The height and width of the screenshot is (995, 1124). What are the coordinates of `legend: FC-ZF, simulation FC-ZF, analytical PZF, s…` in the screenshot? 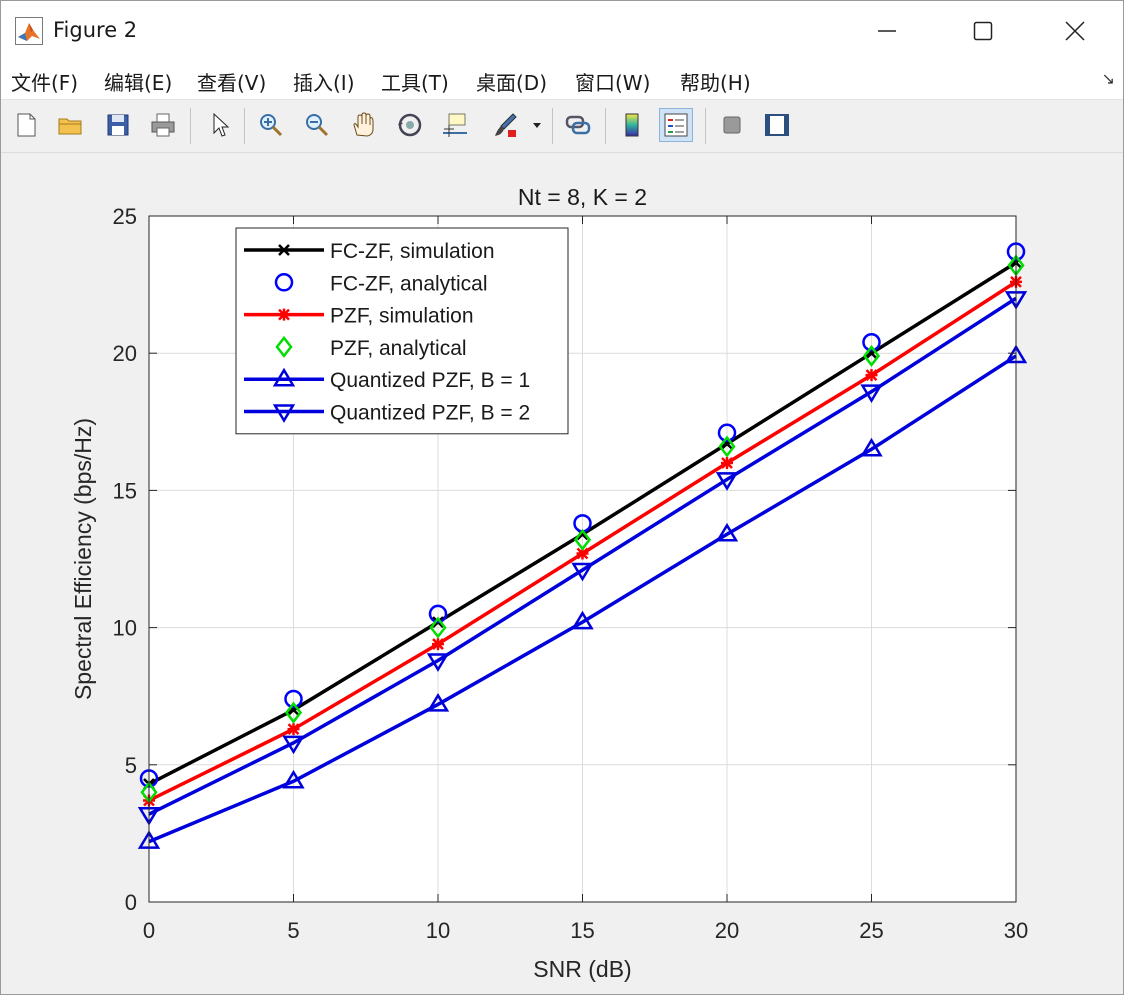 It's located at (402, 331).